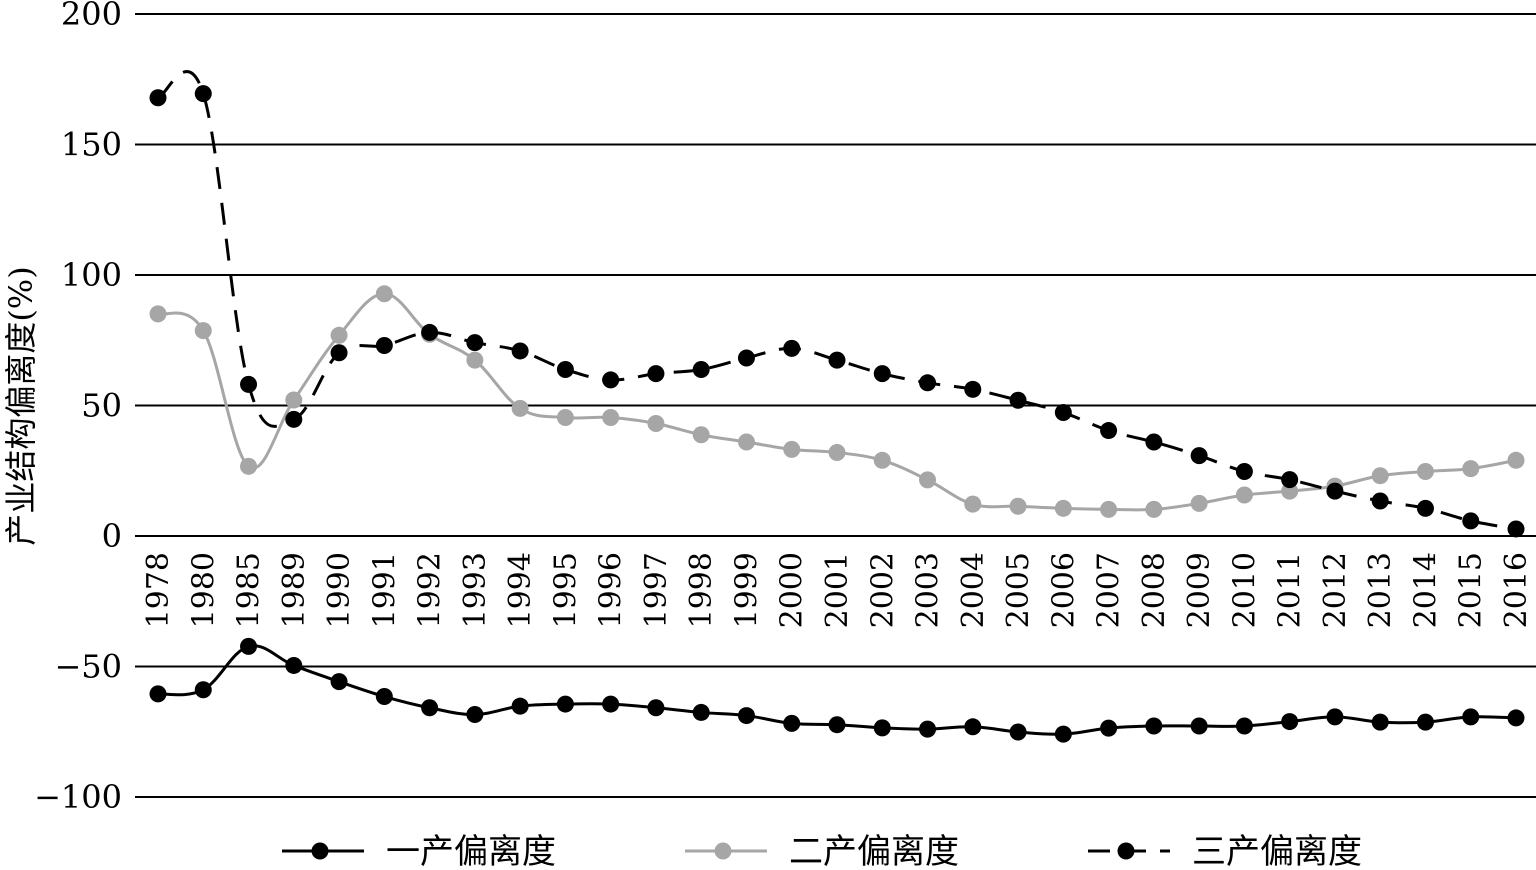 This screenshot has width=1536, height=870. What do you see at coordinates (792, 590) in the screenshot?
I see `x-tick-label: 2000` at bounding box center [792, 590].